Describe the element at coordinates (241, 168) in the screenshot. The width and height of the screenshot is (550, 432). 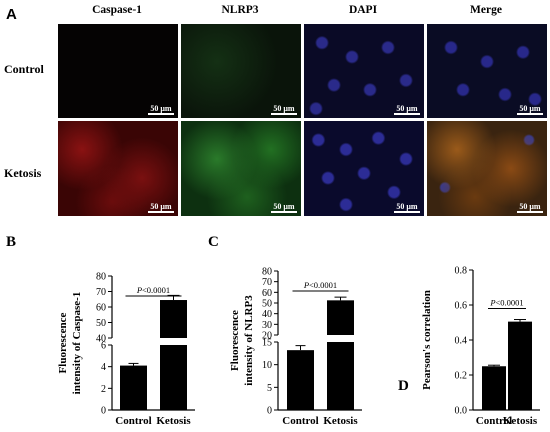
I see `micrograph-ketosis-nlrp3: 50 μm` at that location.